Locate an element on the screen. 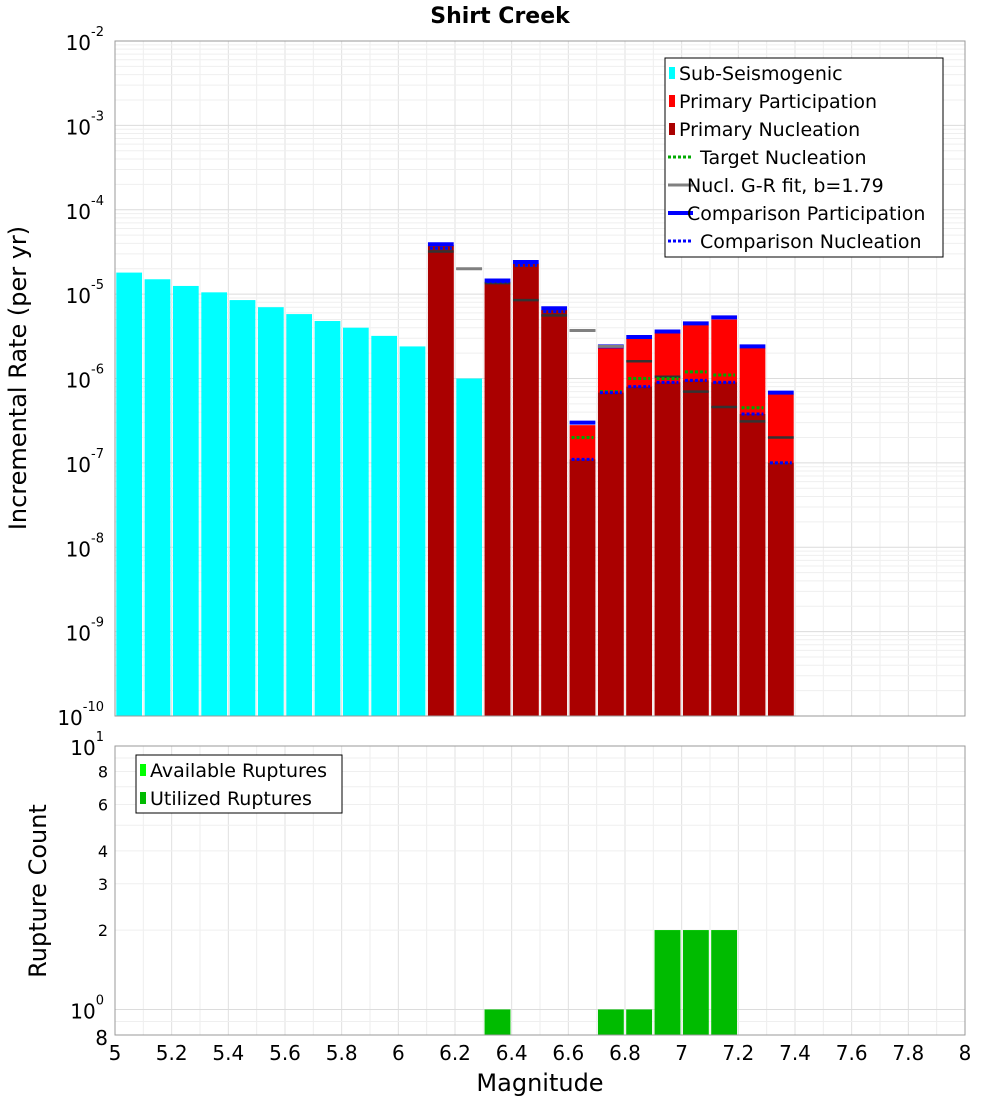 The width and height of the screenshot is (1000, 1104). top-y-axis-label: Incremental Rate (per yr) is located at coordinates (18, 378).